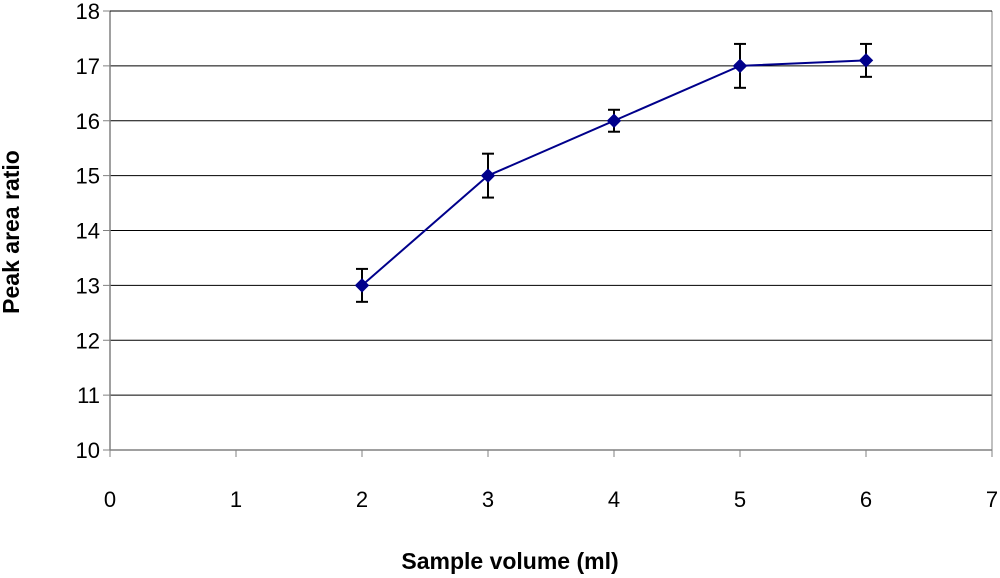 The image size is (1000, 578). I want to click on x-tick-label-0: 0, so click(110, 499).